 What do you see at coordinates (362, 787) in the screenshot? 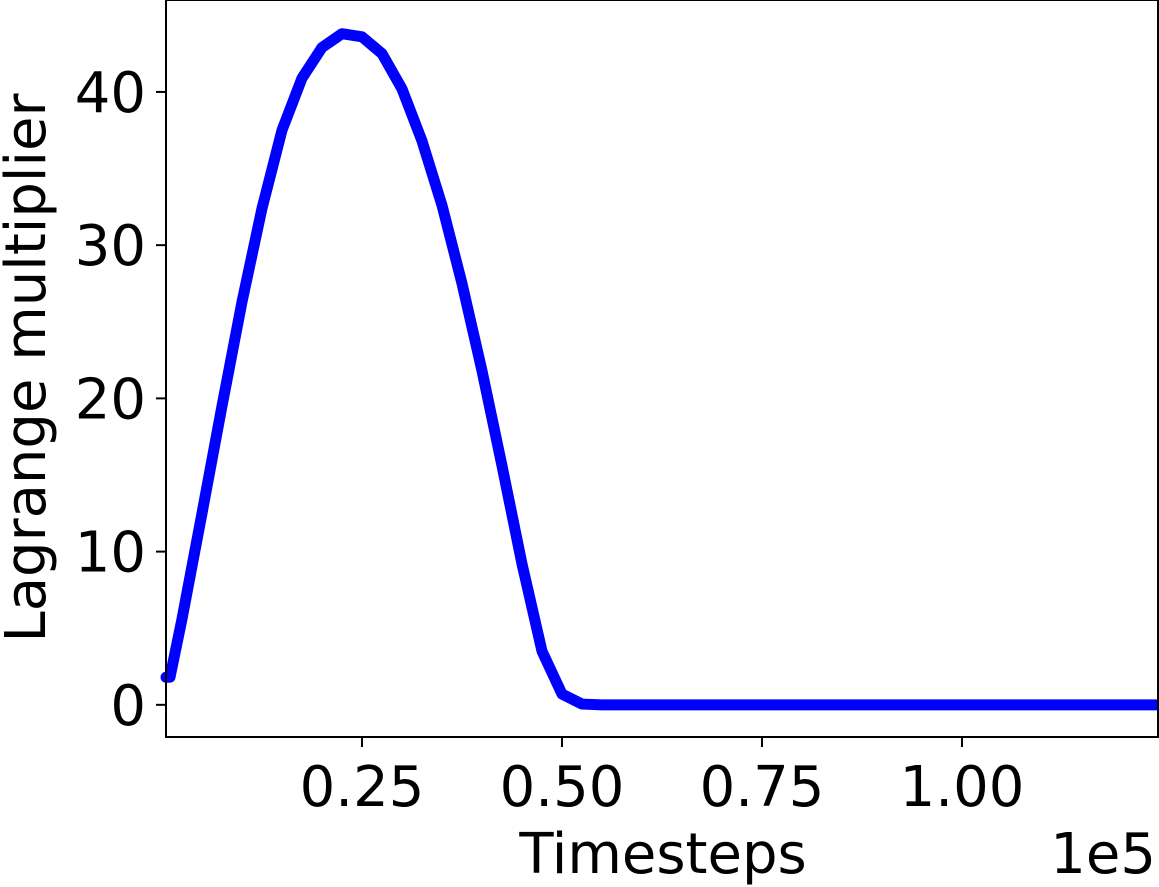
I see `x-tick-label: 0.25` at bounding box center [362, 787].